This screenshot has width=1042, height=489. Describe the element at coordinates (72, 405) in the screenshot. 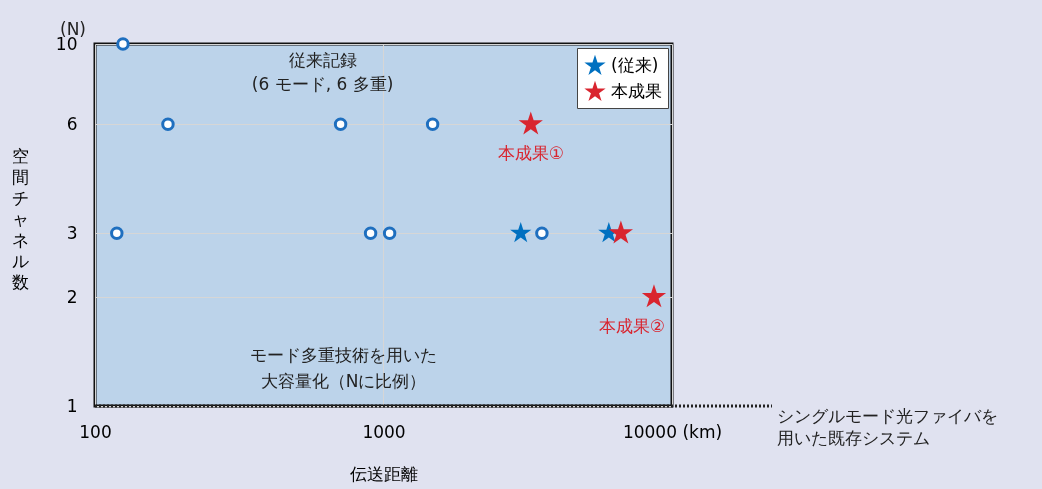

I see `y-tick-label: 1` at that location.